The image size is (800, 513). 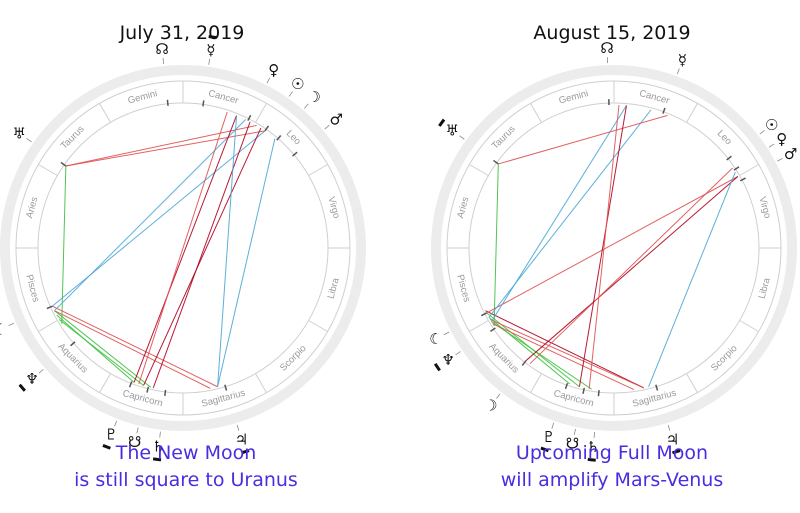 I want to click on south-node-icon: ☋, so click(x=134, y=442).